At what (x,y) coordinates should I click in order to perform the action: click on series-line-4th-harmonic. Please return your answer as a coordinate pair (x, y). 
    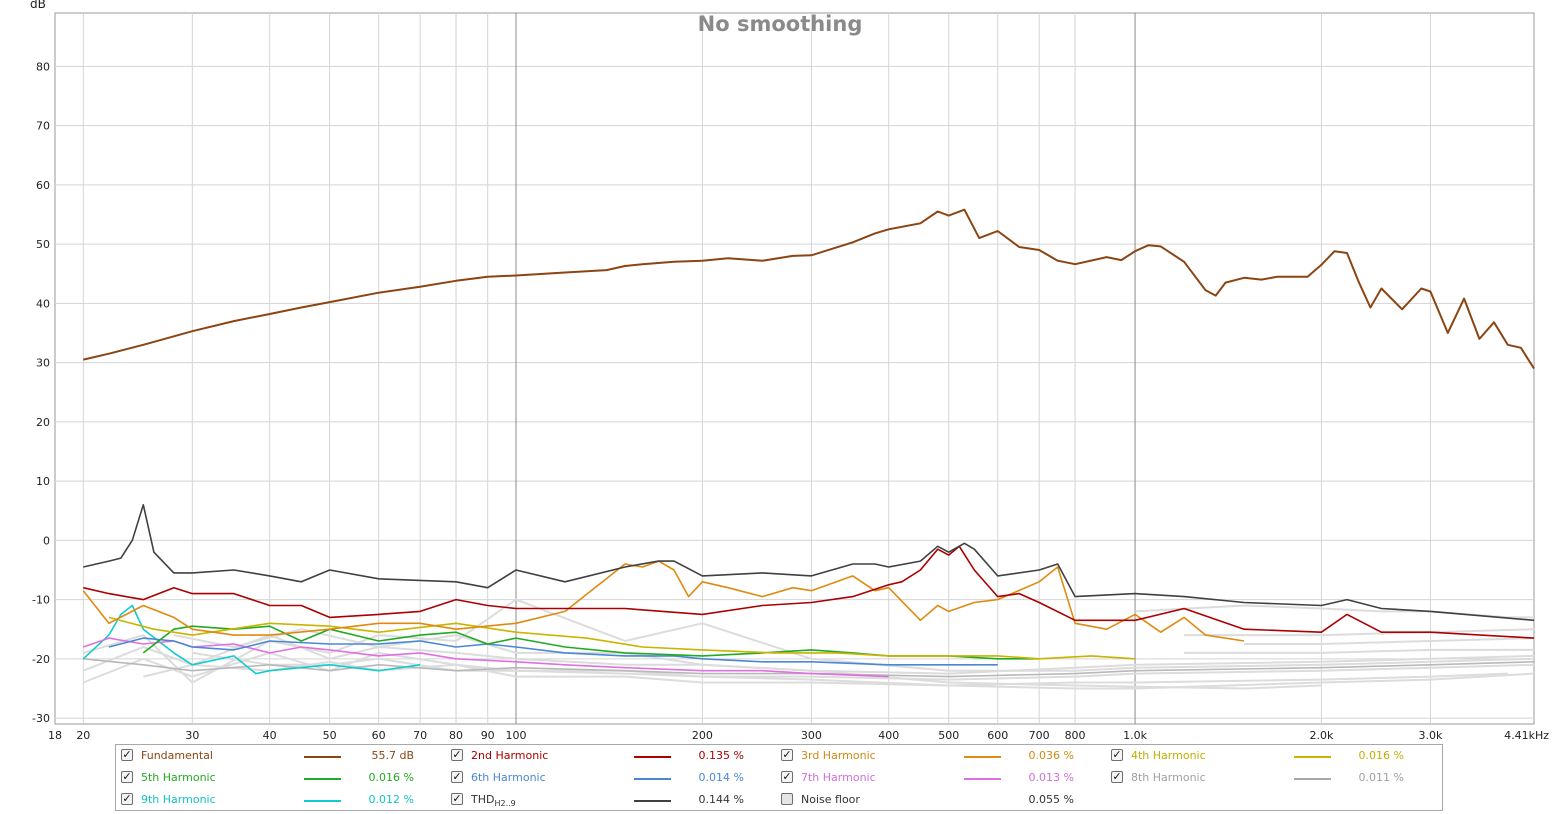
    Looking at the image, I should click on (622, 638).